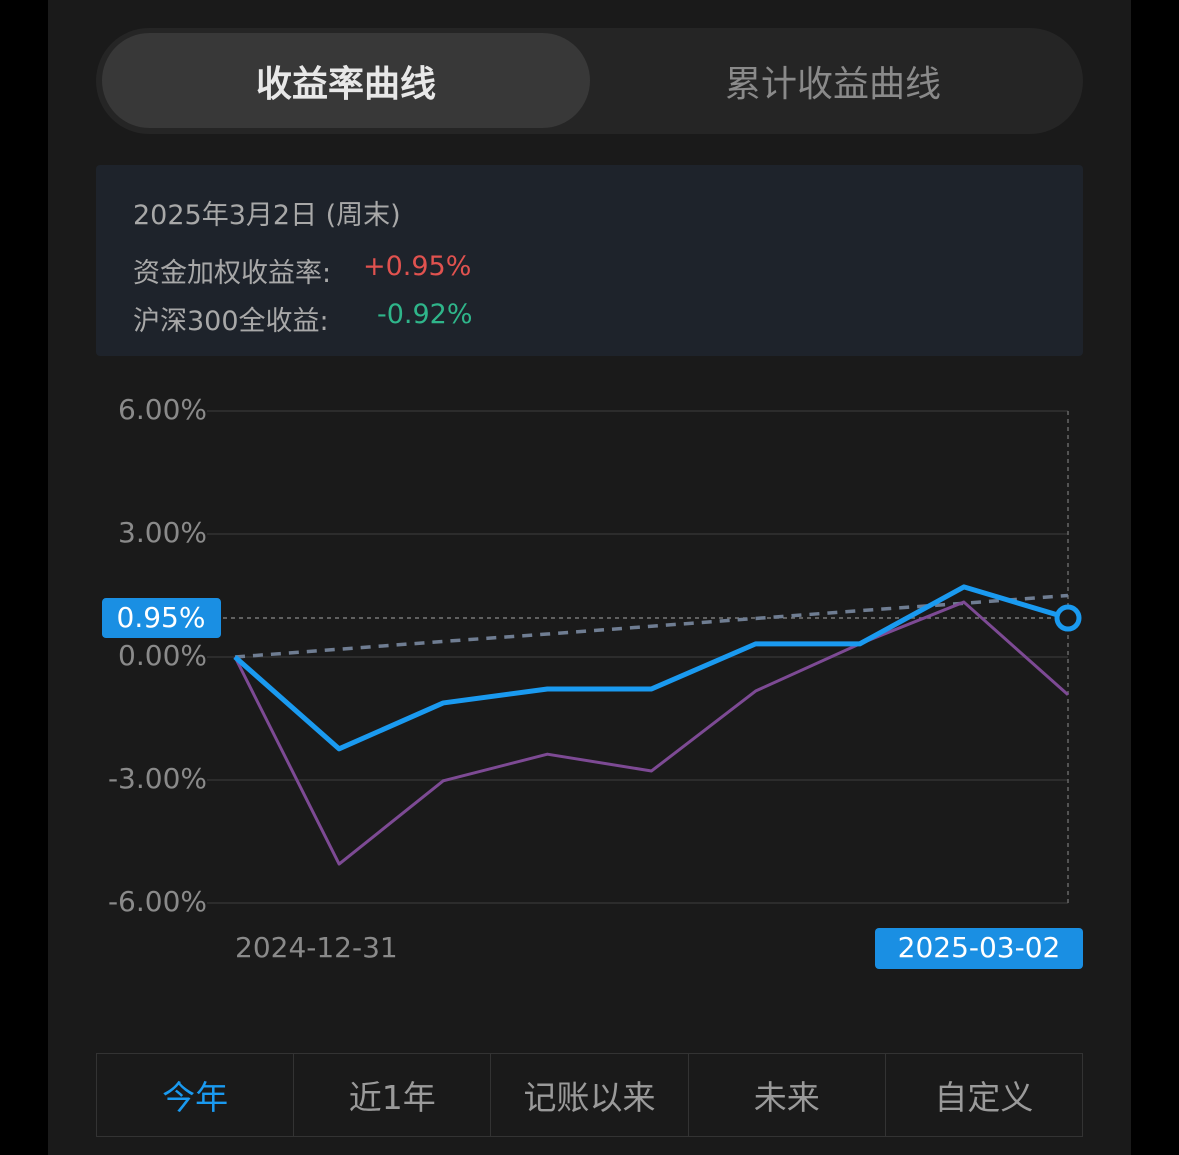  I want to click on range-bar: 今年 近1年 记账以来 未来 自定义, so click(589, 1095).